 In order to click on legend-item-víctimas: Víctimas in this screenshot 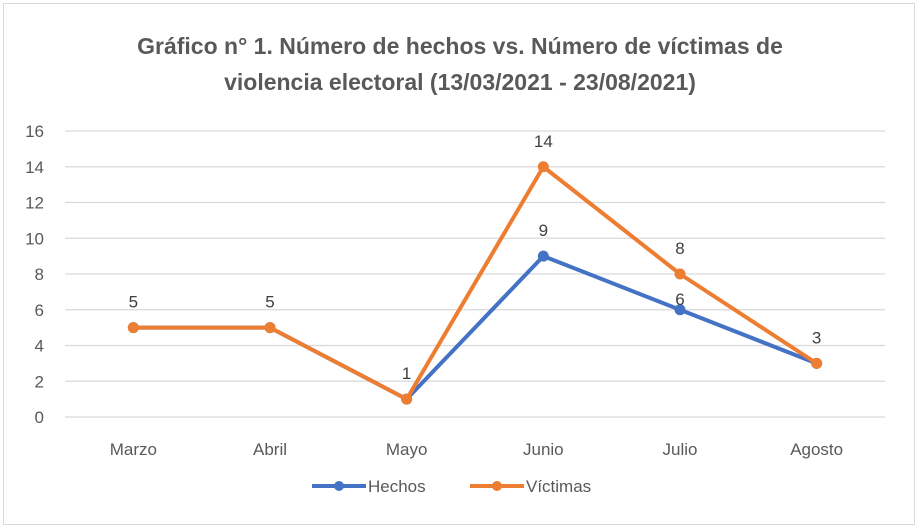, I will do `click(530, 486)`.